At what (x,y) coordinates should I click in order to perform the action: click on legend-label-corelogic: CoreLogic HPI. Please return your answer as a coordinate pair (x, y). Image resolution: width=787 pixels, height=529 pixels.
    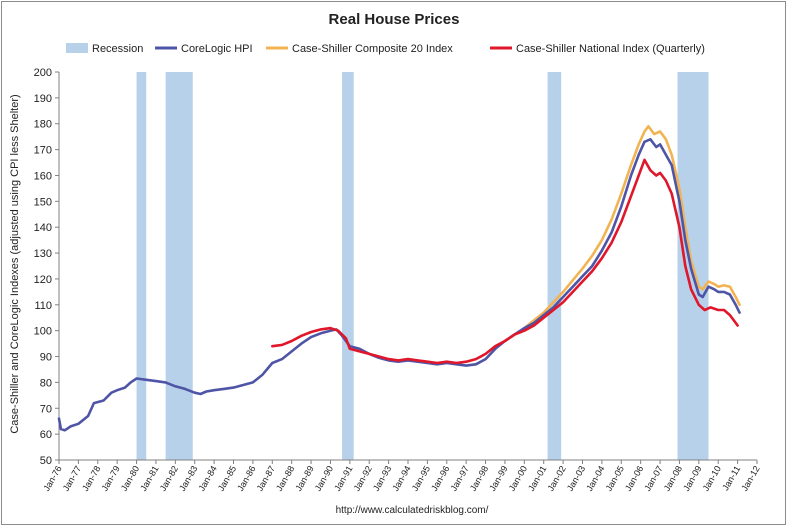
    Looking at the image, I should click on (217, 49).